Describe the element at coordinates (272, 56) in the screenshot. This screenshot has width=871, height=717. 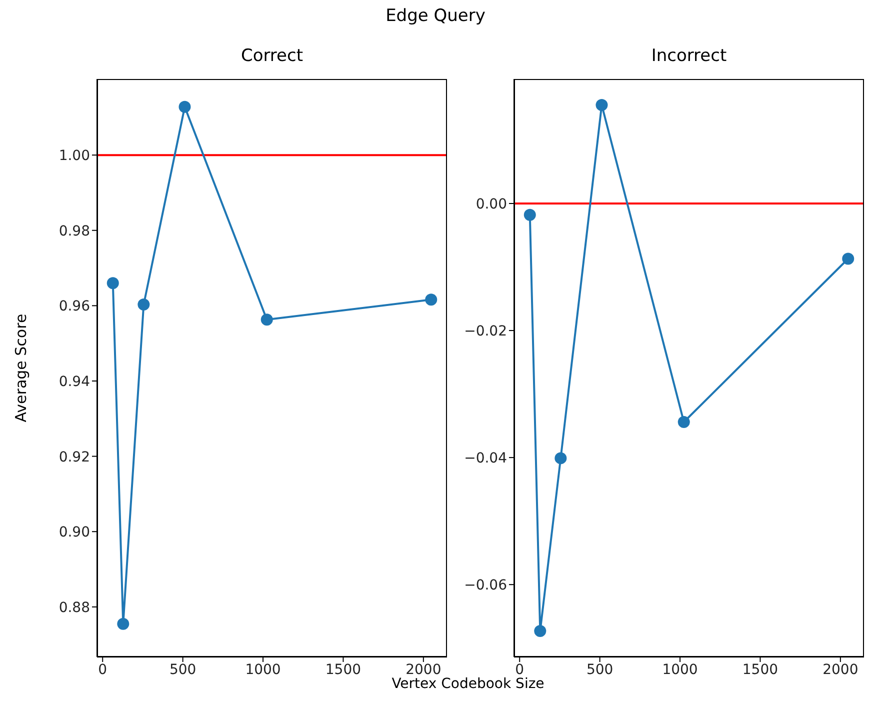
I see `chart-title: Correct` at that location.